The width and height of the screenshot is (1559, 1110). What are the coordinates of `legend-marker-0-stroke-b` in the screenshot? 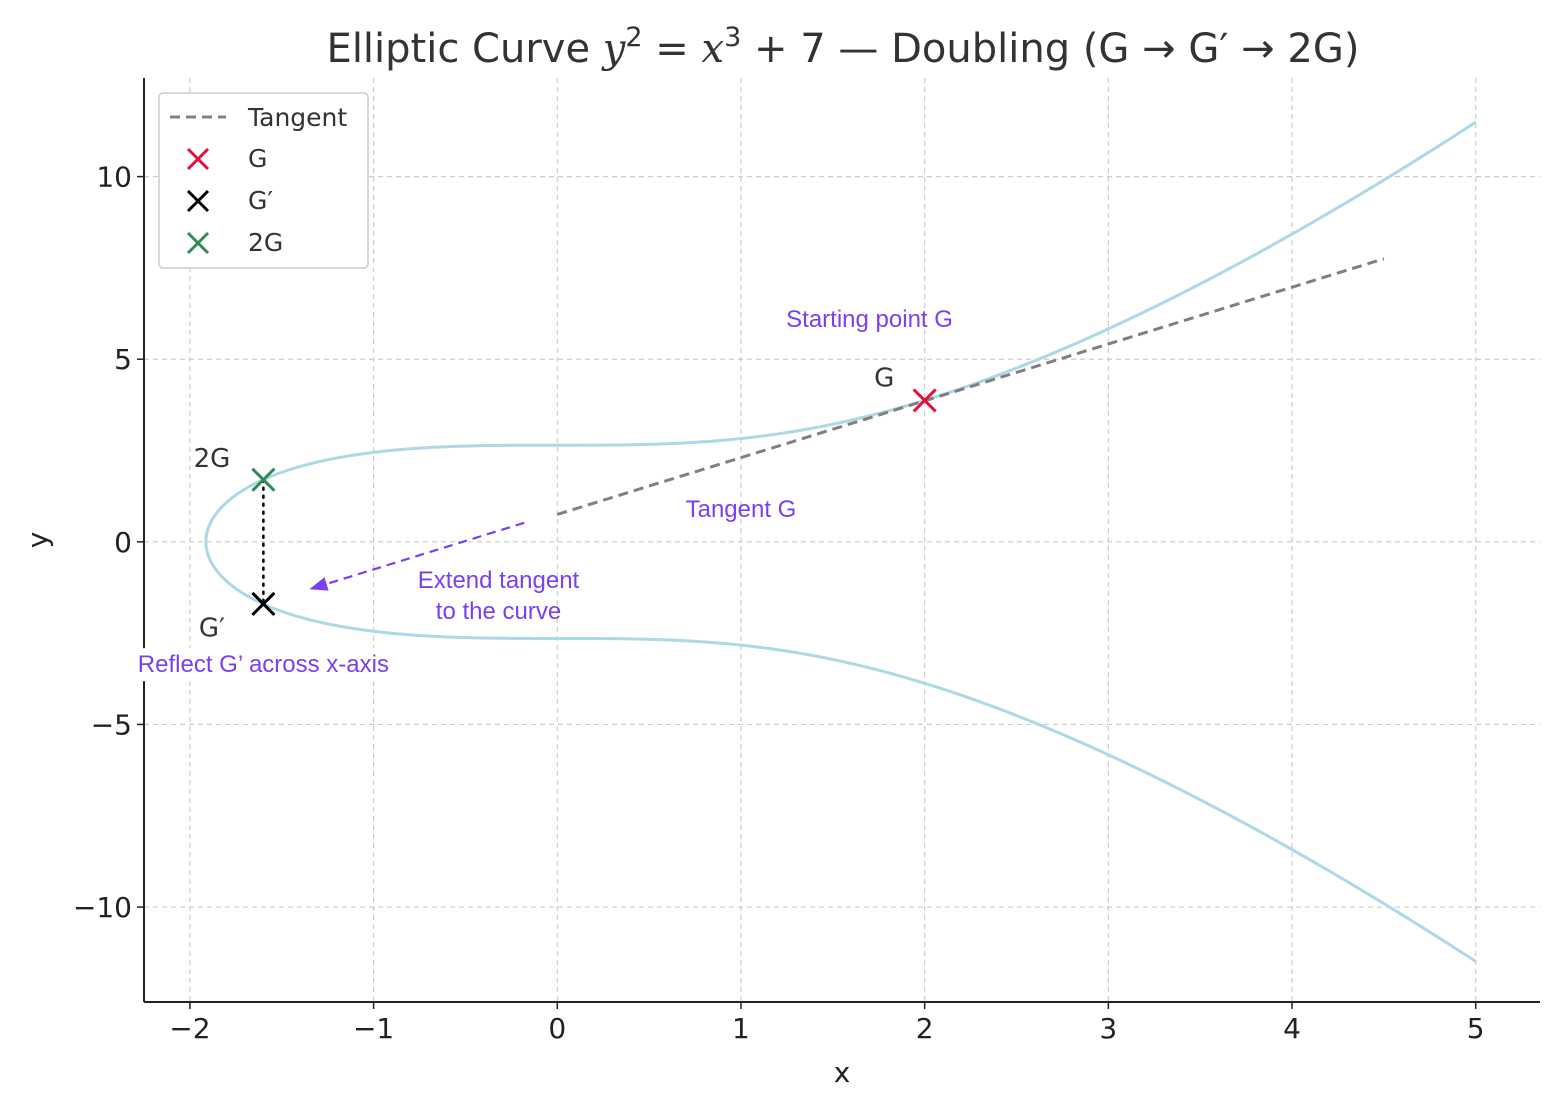 It's located at (198, 159).